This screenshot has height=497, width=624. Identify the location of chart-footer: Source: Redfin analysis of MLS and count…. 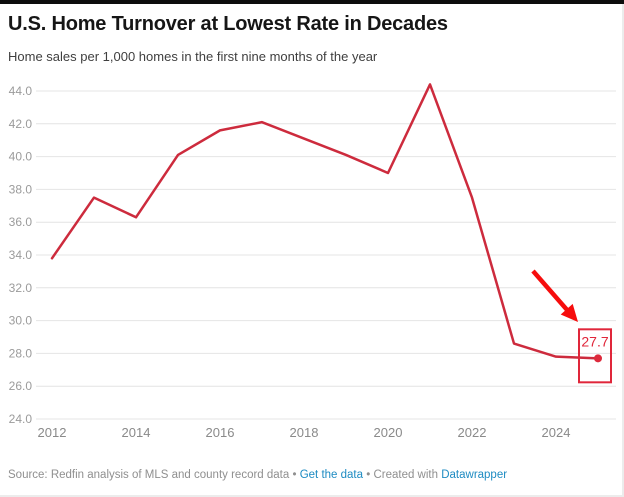
(312, 475).